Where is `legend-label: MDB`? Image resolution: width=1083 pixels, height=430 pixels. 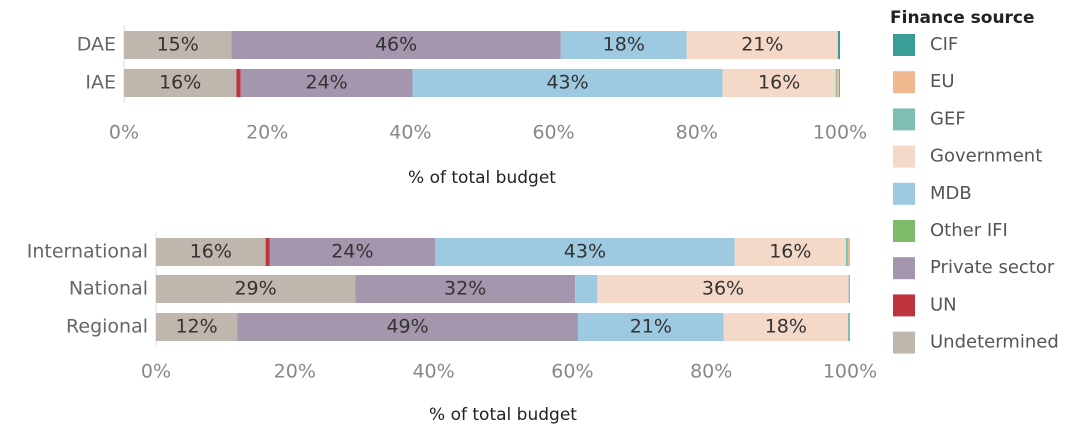
legend-label: MDB is located at coordinates (951, 193).